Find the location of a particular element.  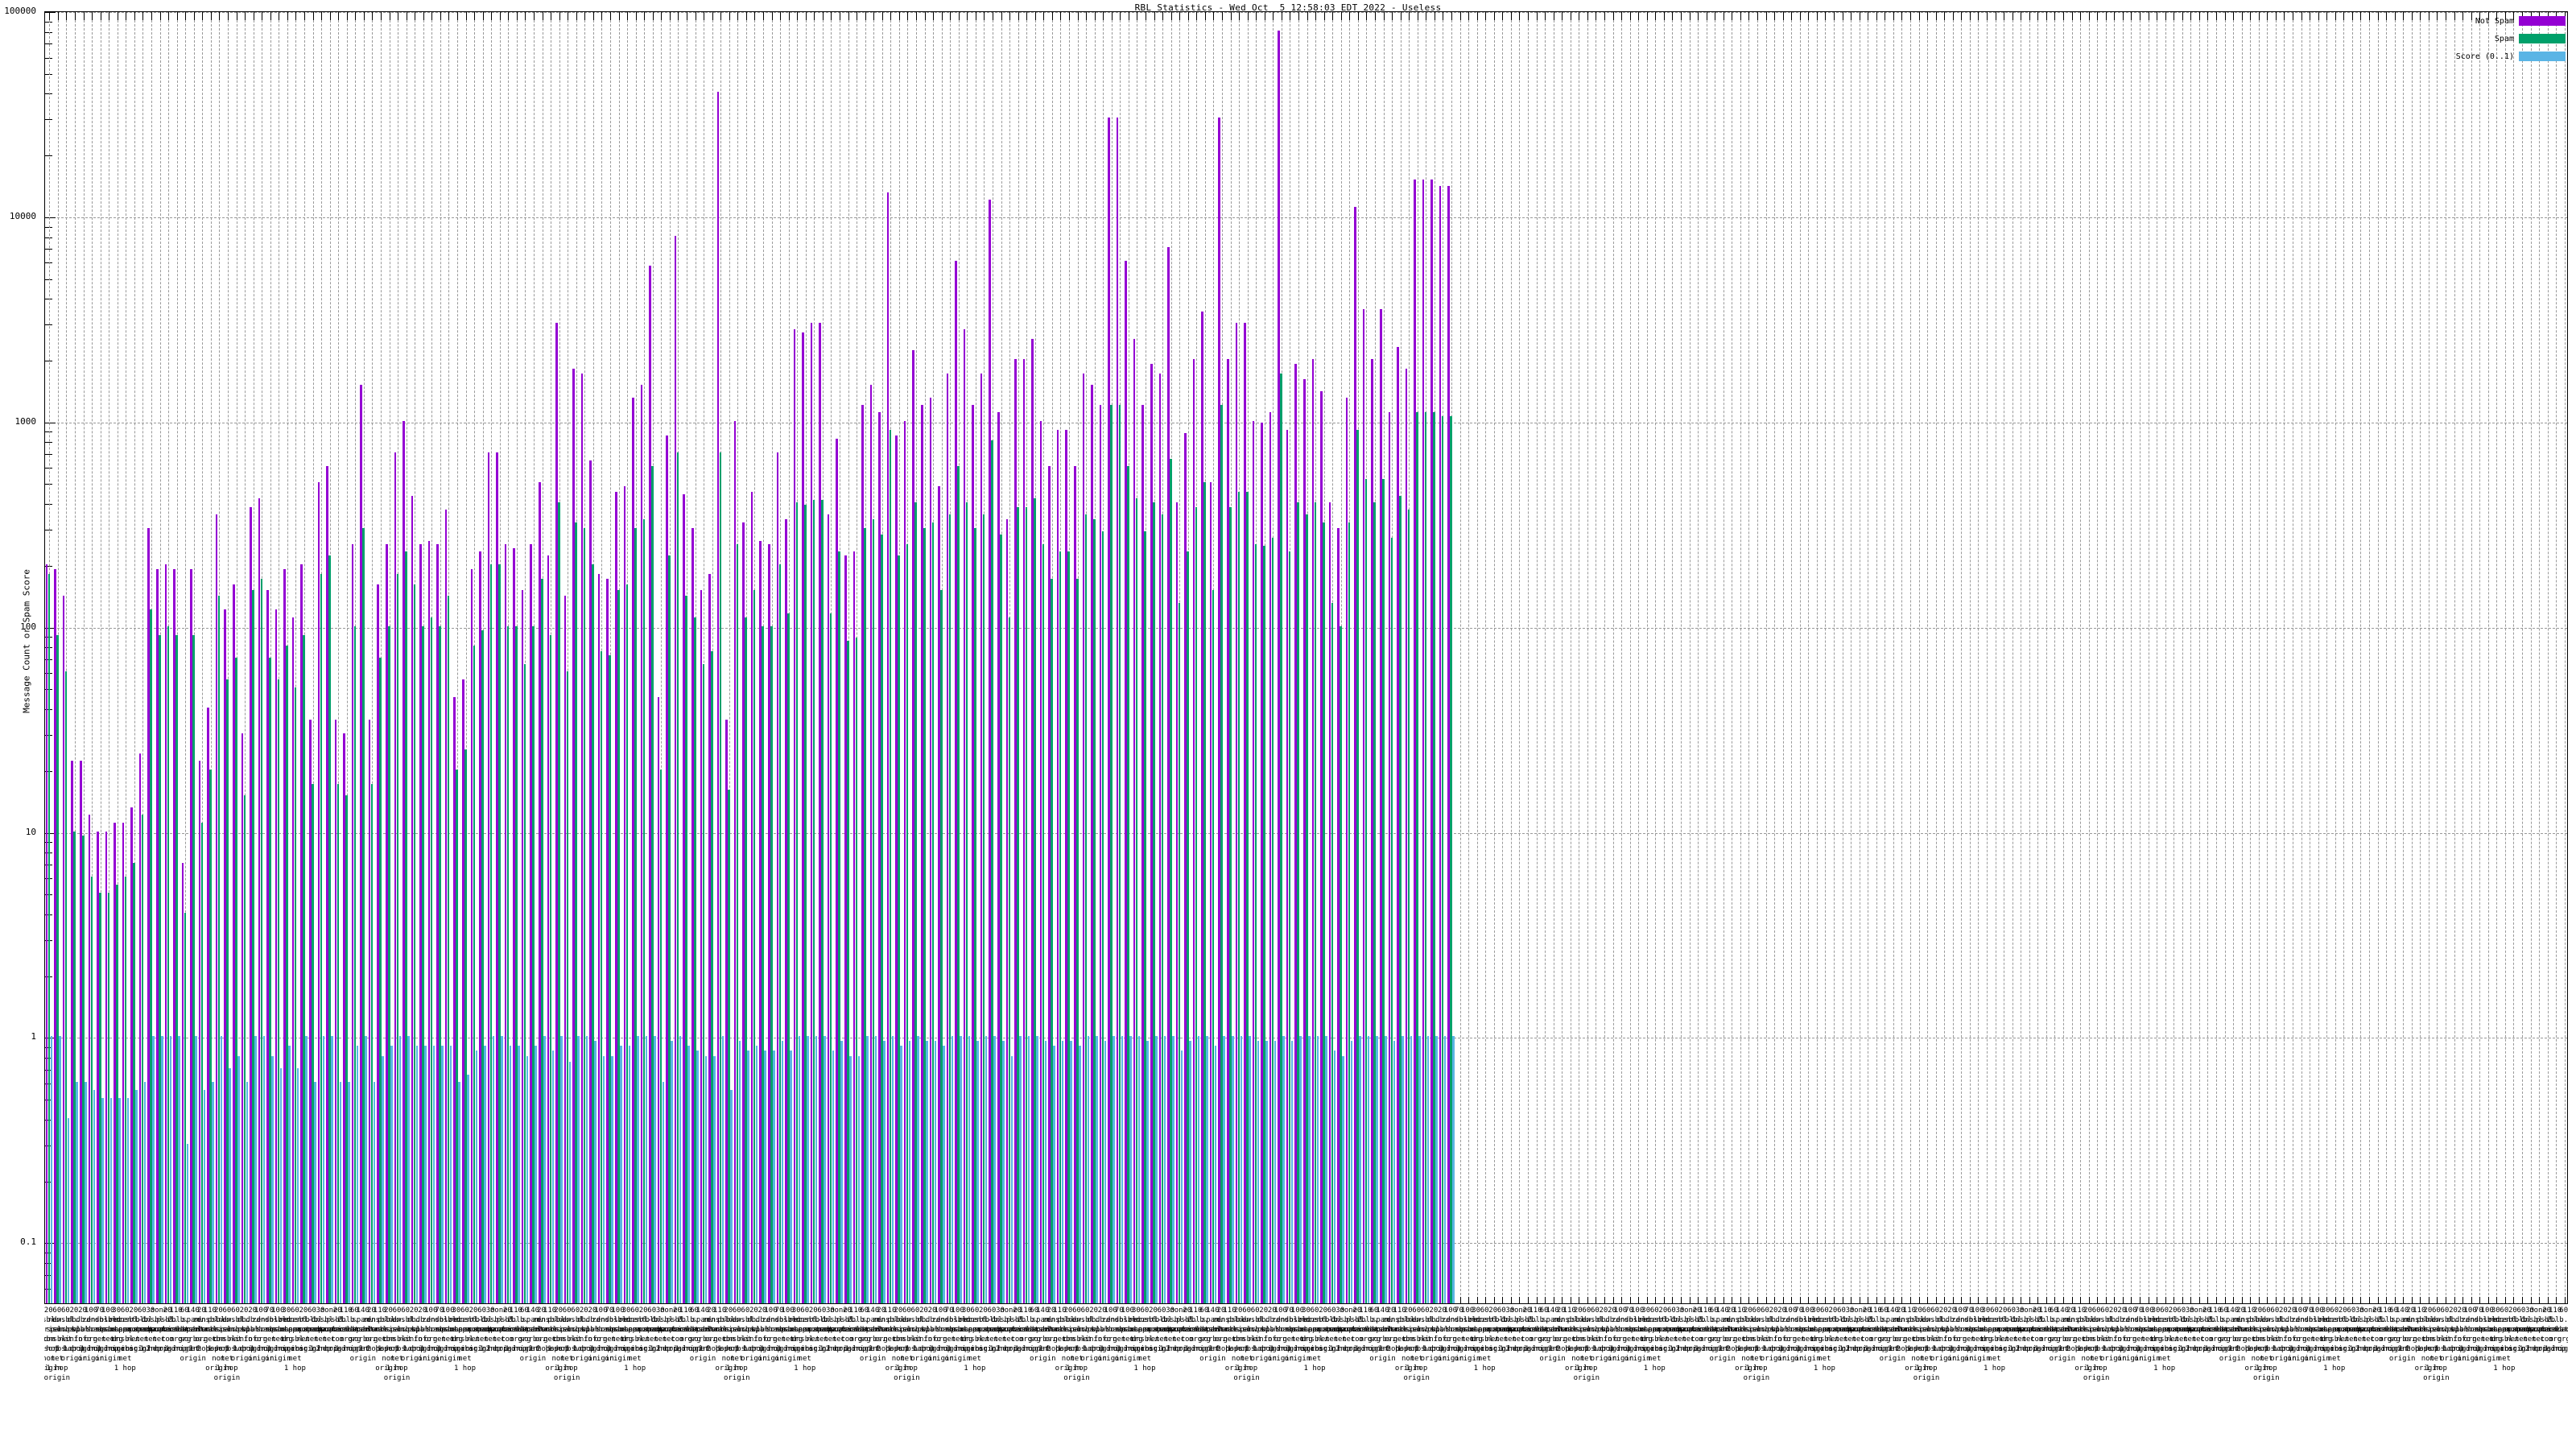

x-label-segment: zen. is located at coordinates (940, 1320).